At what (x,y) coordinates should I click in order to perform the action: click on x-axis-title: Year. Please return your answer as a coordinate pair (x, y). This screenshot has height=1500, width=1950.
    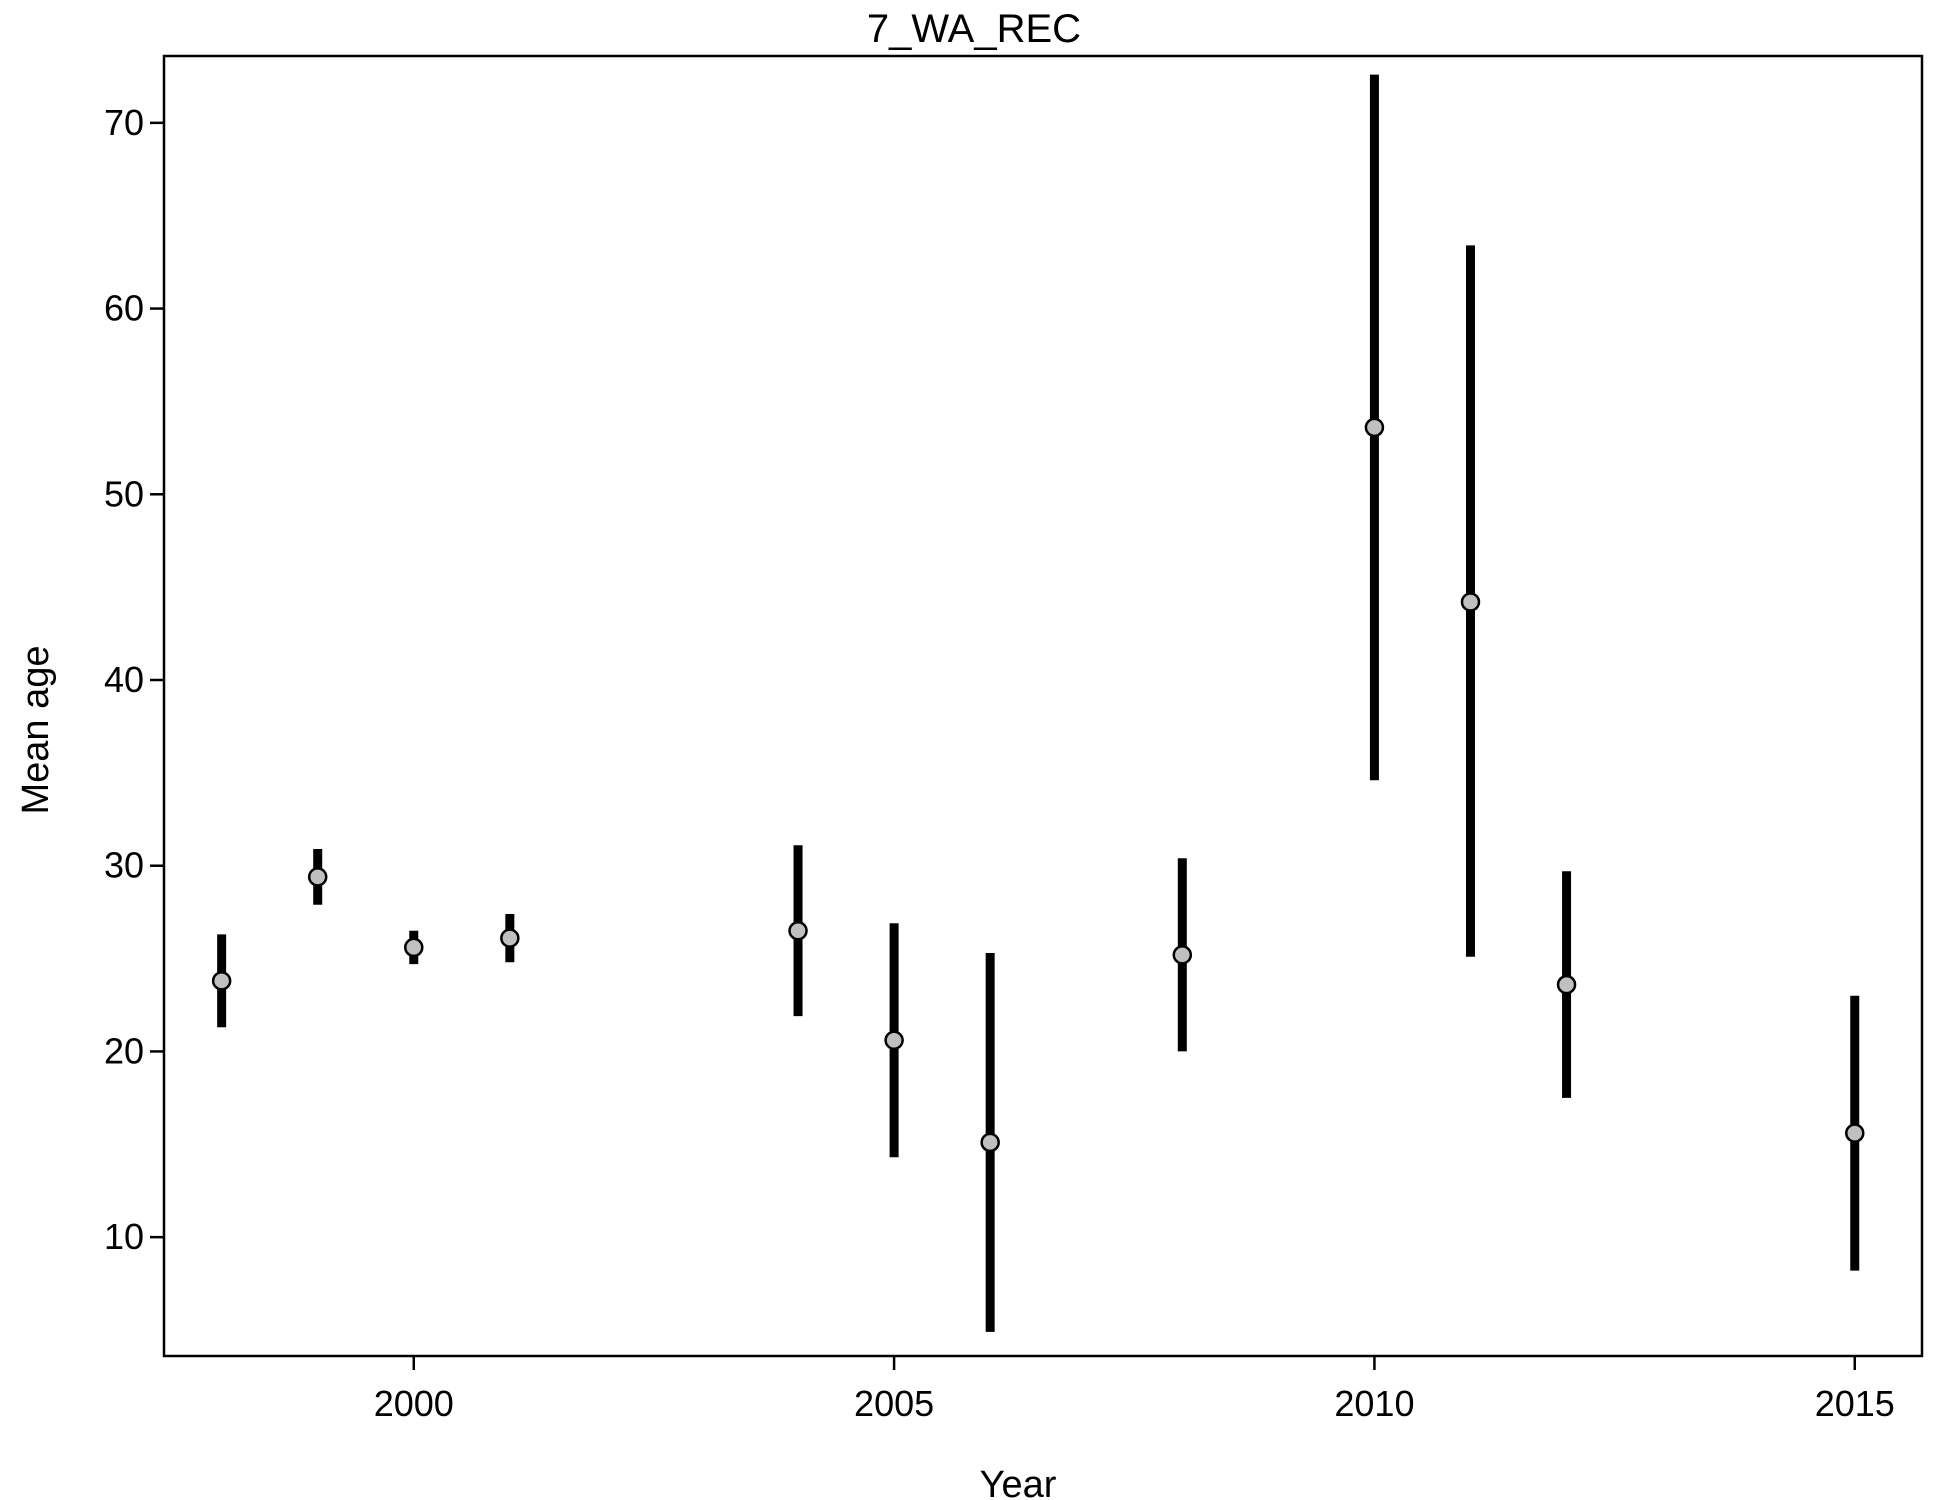
    Looking at the image, I should click on (1018, 1482).